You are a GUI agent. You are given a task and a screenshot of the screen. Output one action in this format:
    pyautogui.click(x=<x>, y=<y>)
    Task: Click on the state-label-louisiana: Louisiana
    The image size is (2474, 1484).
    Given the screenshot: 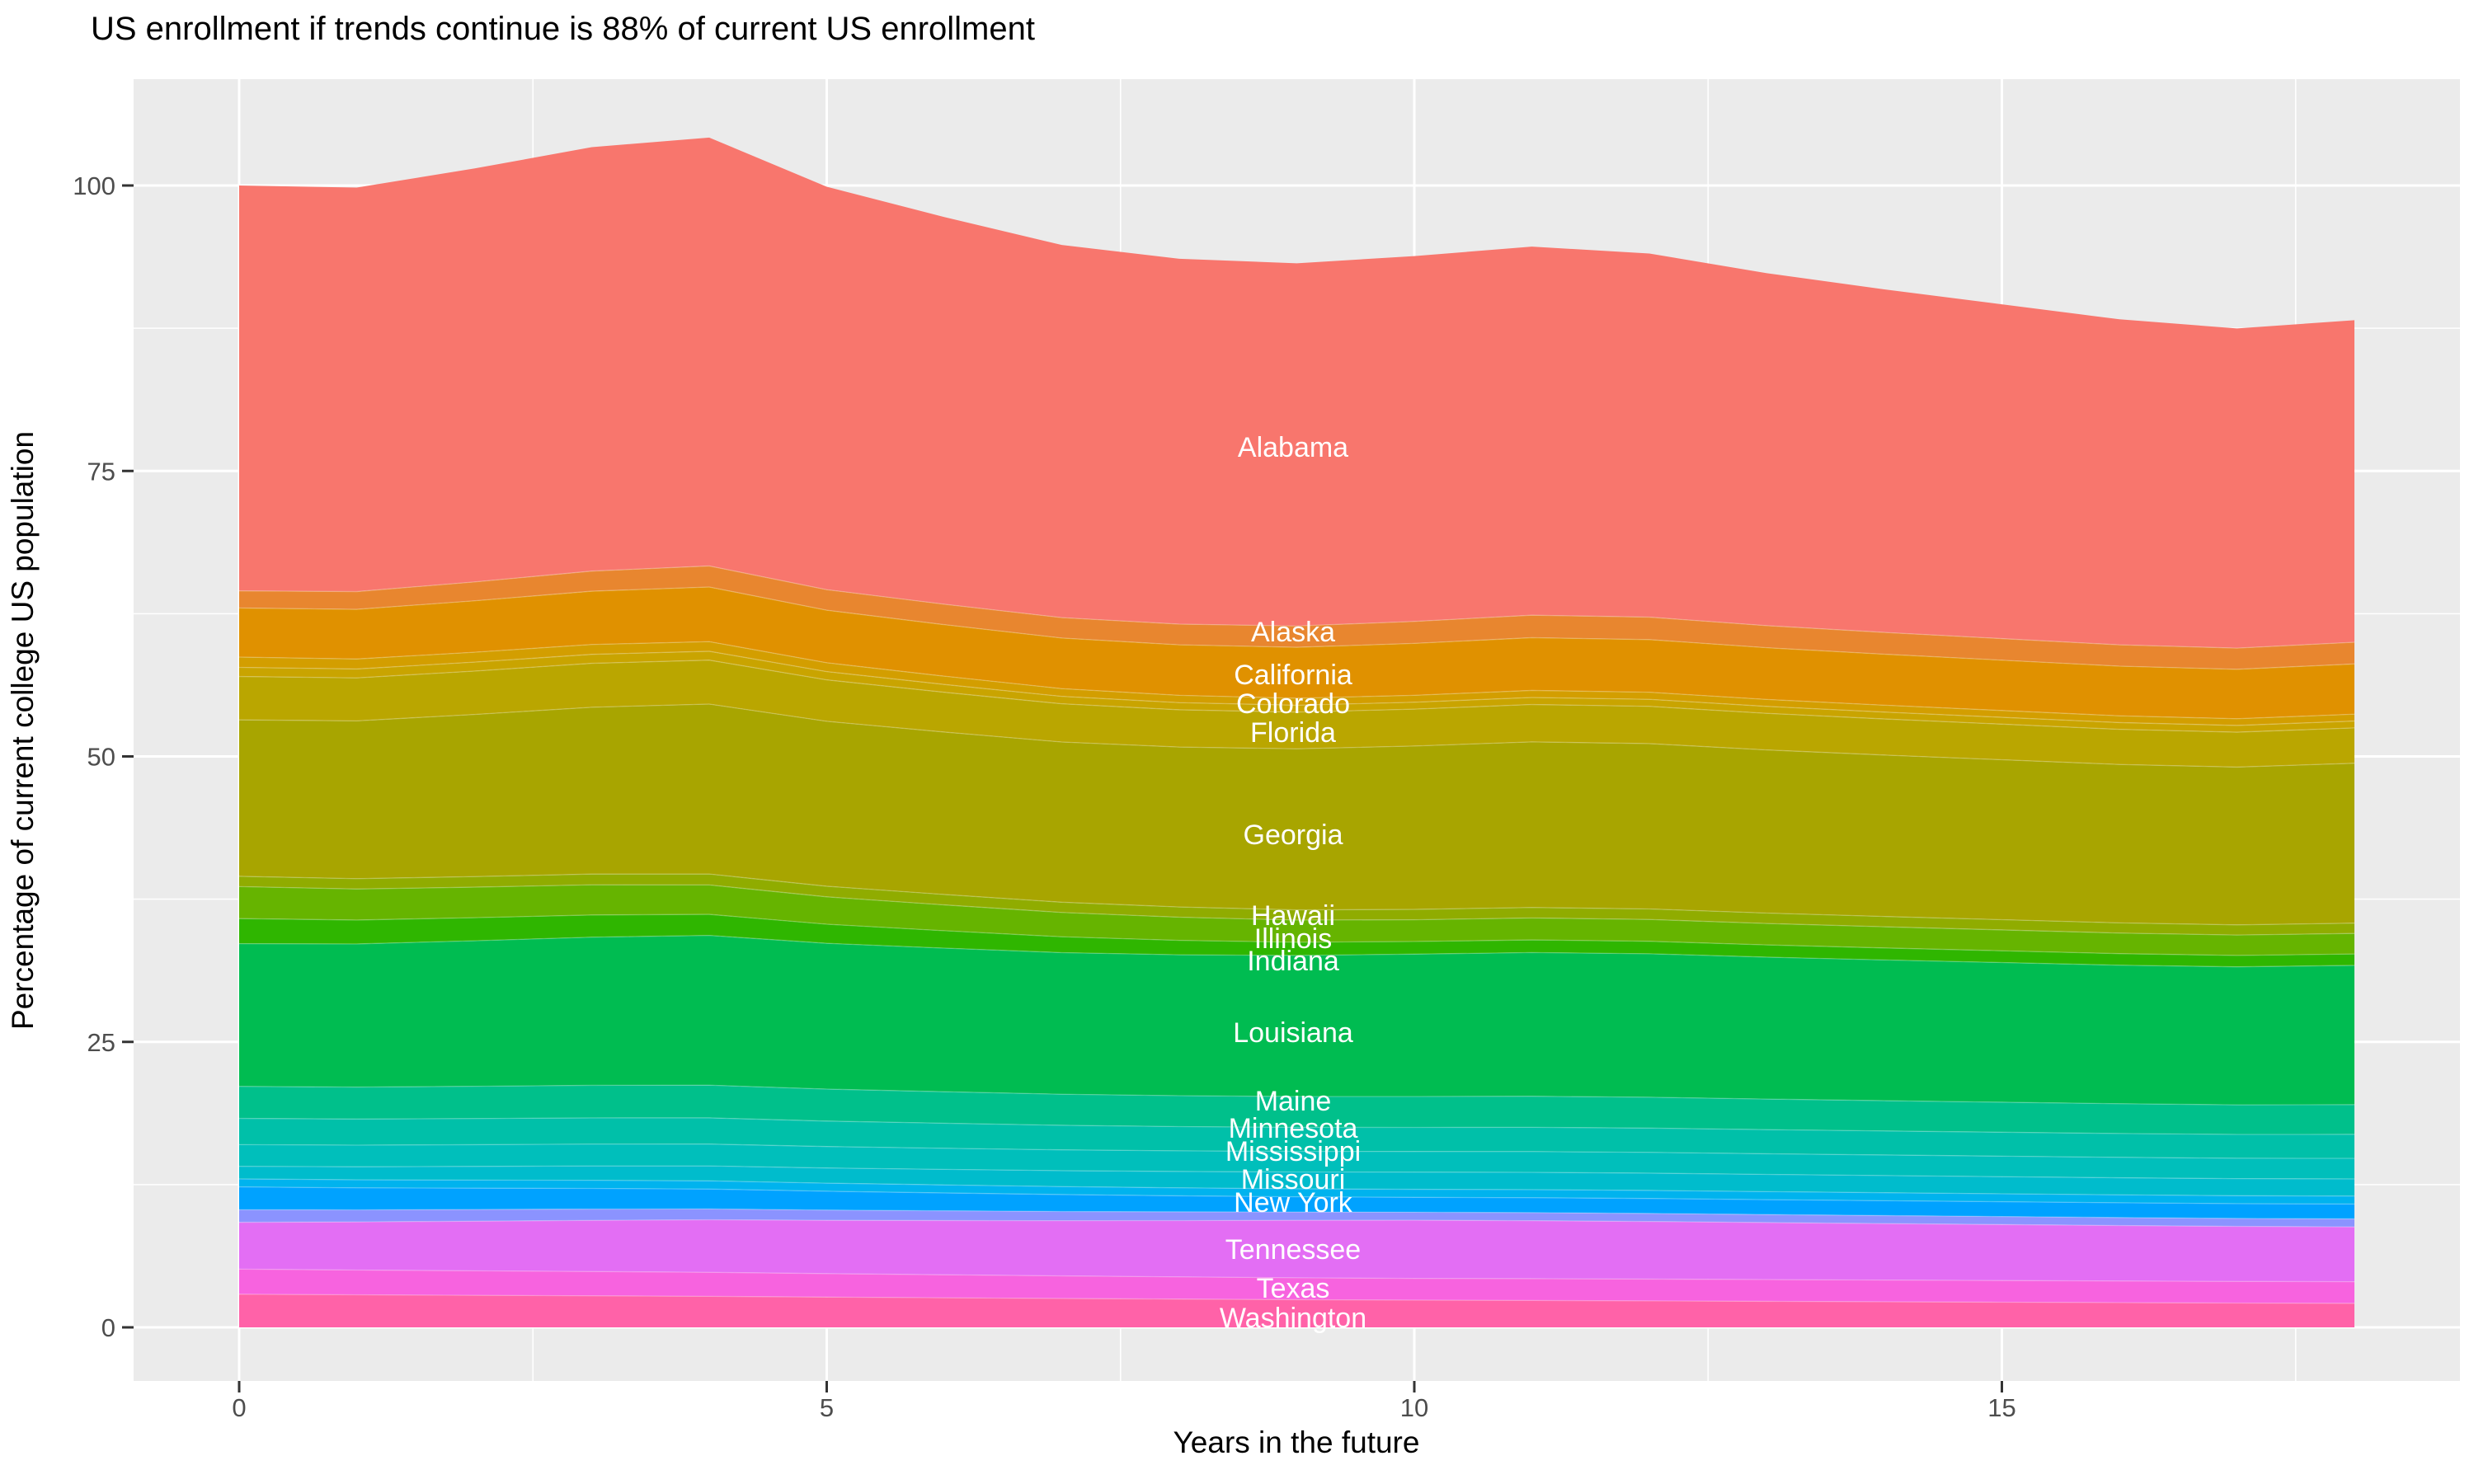 What is the action you would take?
    pyautogui.click(x=1293, y=1033)
    